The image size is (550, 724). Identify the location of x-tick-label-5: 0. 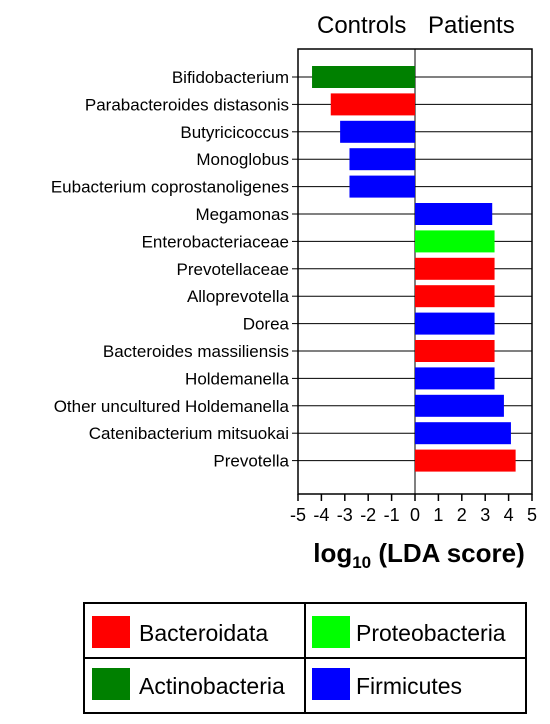
(415, 515).